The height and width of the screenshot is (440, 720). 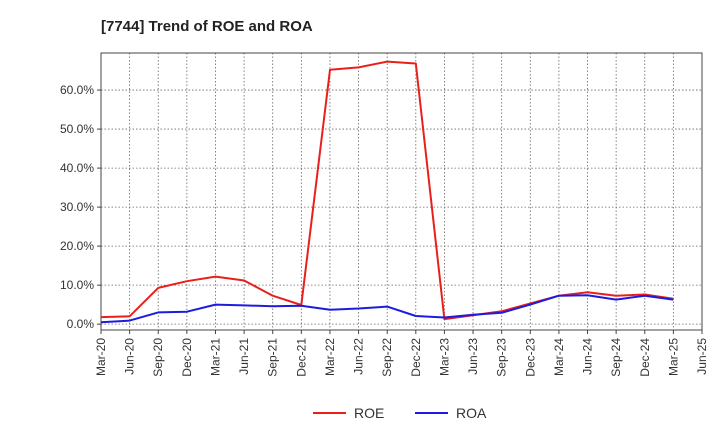 I want to click on x-tick-label: Jun-21, so click(x=244, y=356).